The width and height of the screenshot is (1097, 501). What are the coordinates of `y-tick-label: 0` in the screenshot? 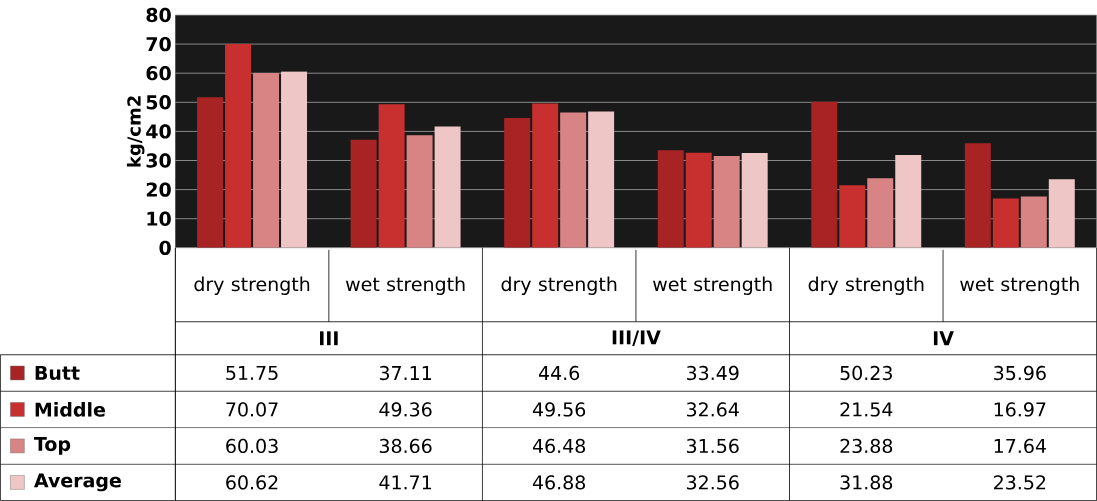 It's located at (165, 247).